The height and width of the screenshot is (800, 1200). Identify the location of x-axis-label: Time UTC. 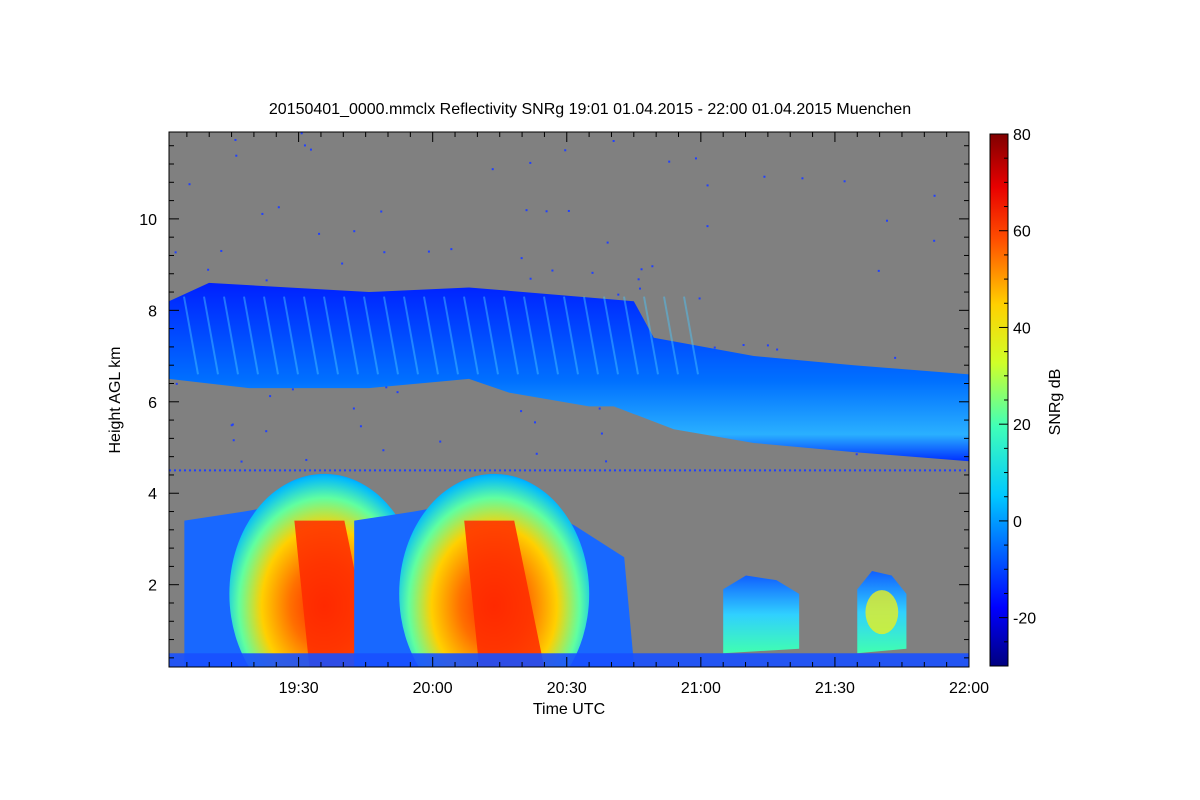
(569, 709).